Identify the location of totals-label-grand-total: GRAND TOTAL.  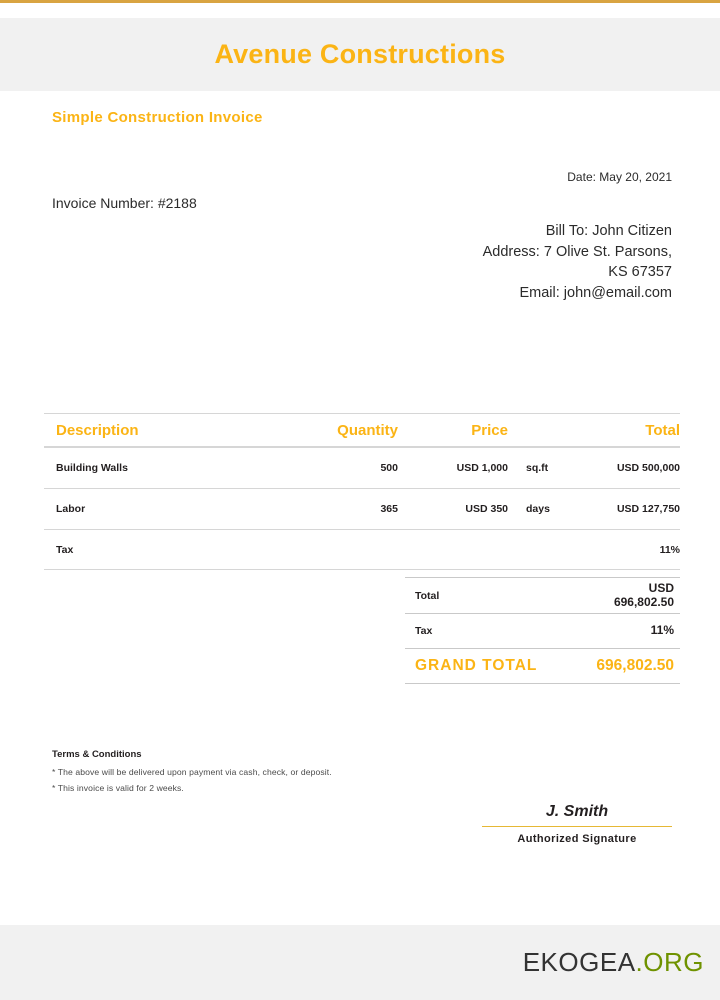
(476, 665).